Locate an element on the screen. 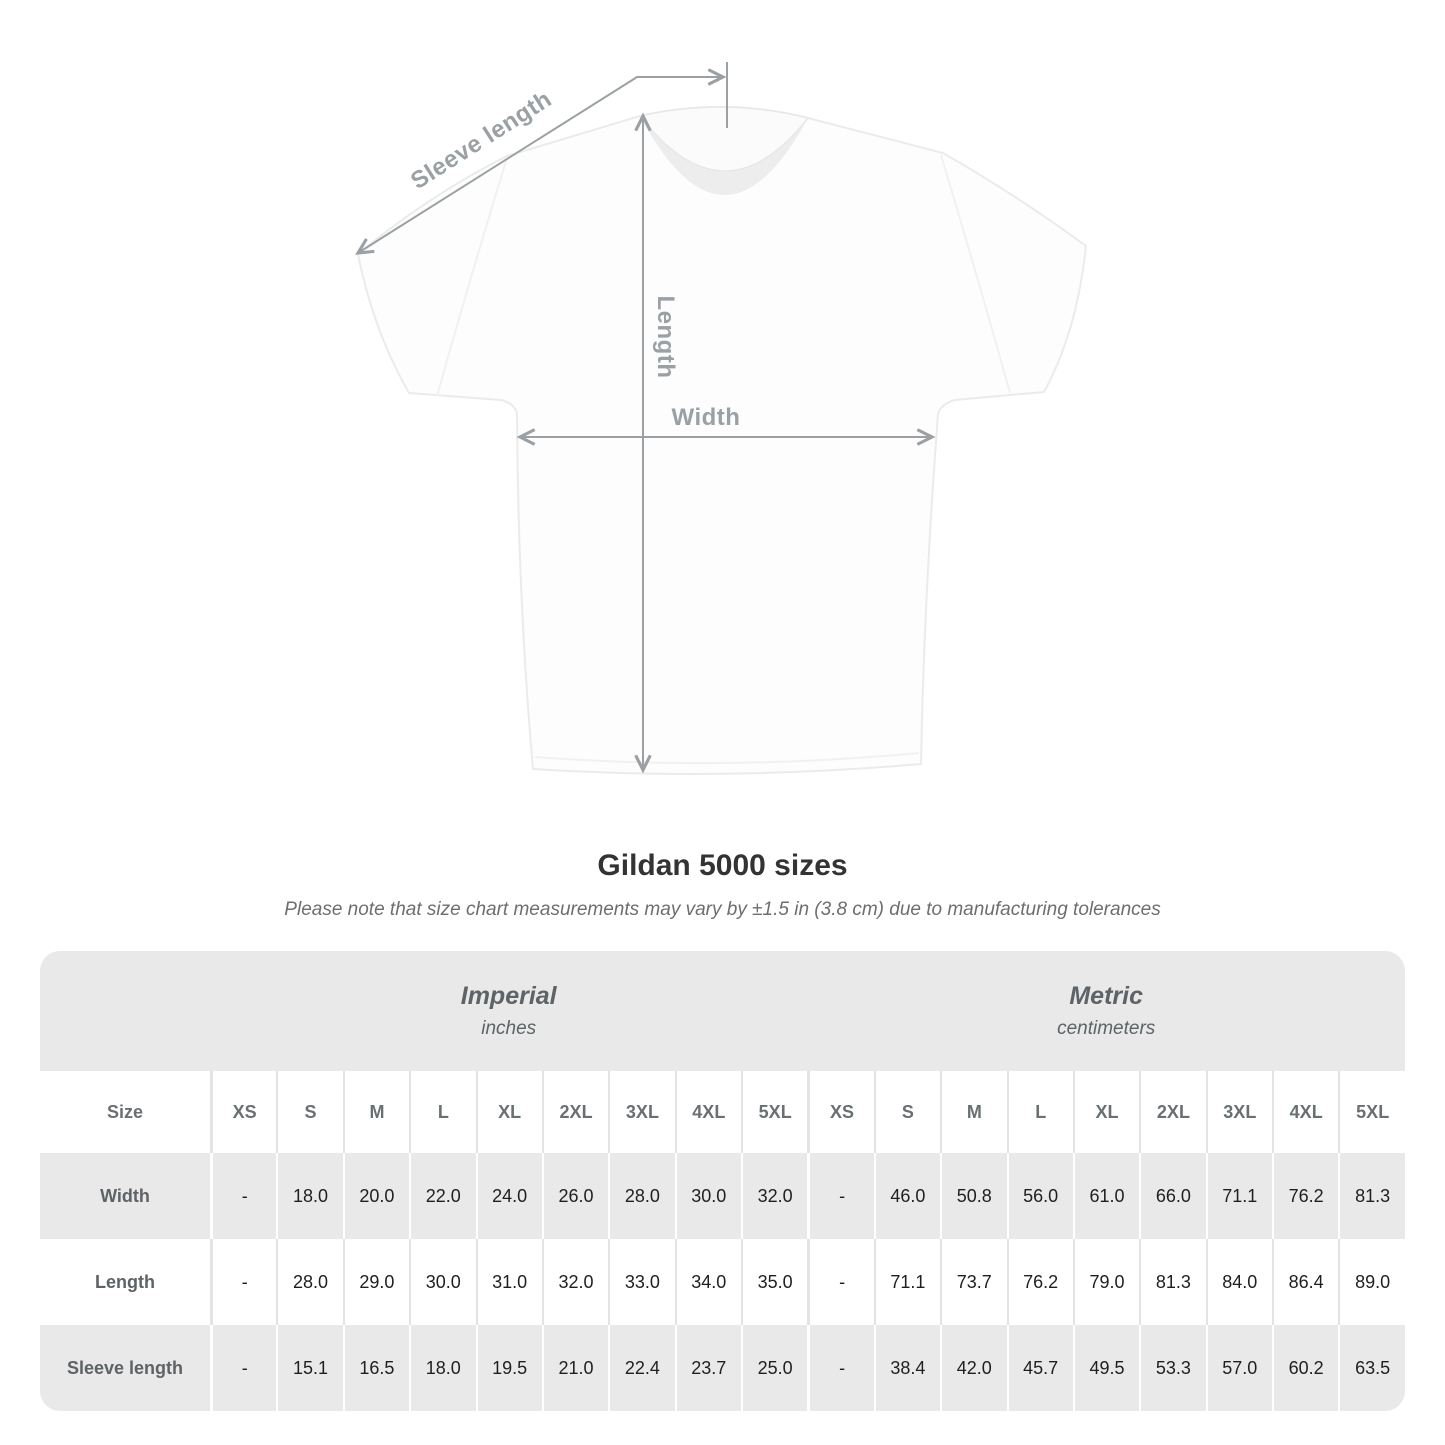 This screenshot has height=1445, width=1445. value-cell: 20.0 is located at coordinates (375, 1196).